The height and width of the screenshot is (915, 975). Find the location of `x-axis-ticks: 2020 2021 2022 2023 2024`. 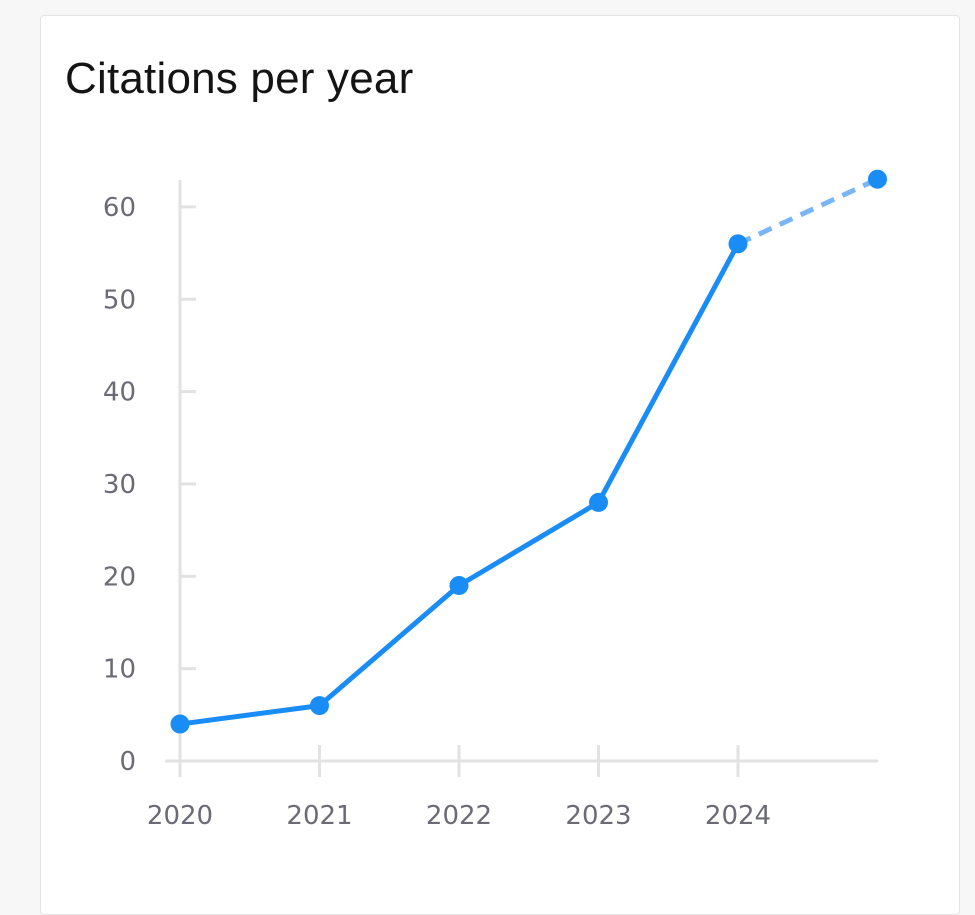

x-axis-ticks: 2020 2021 2022 2023 2024 is located at coordinates (459, 788).